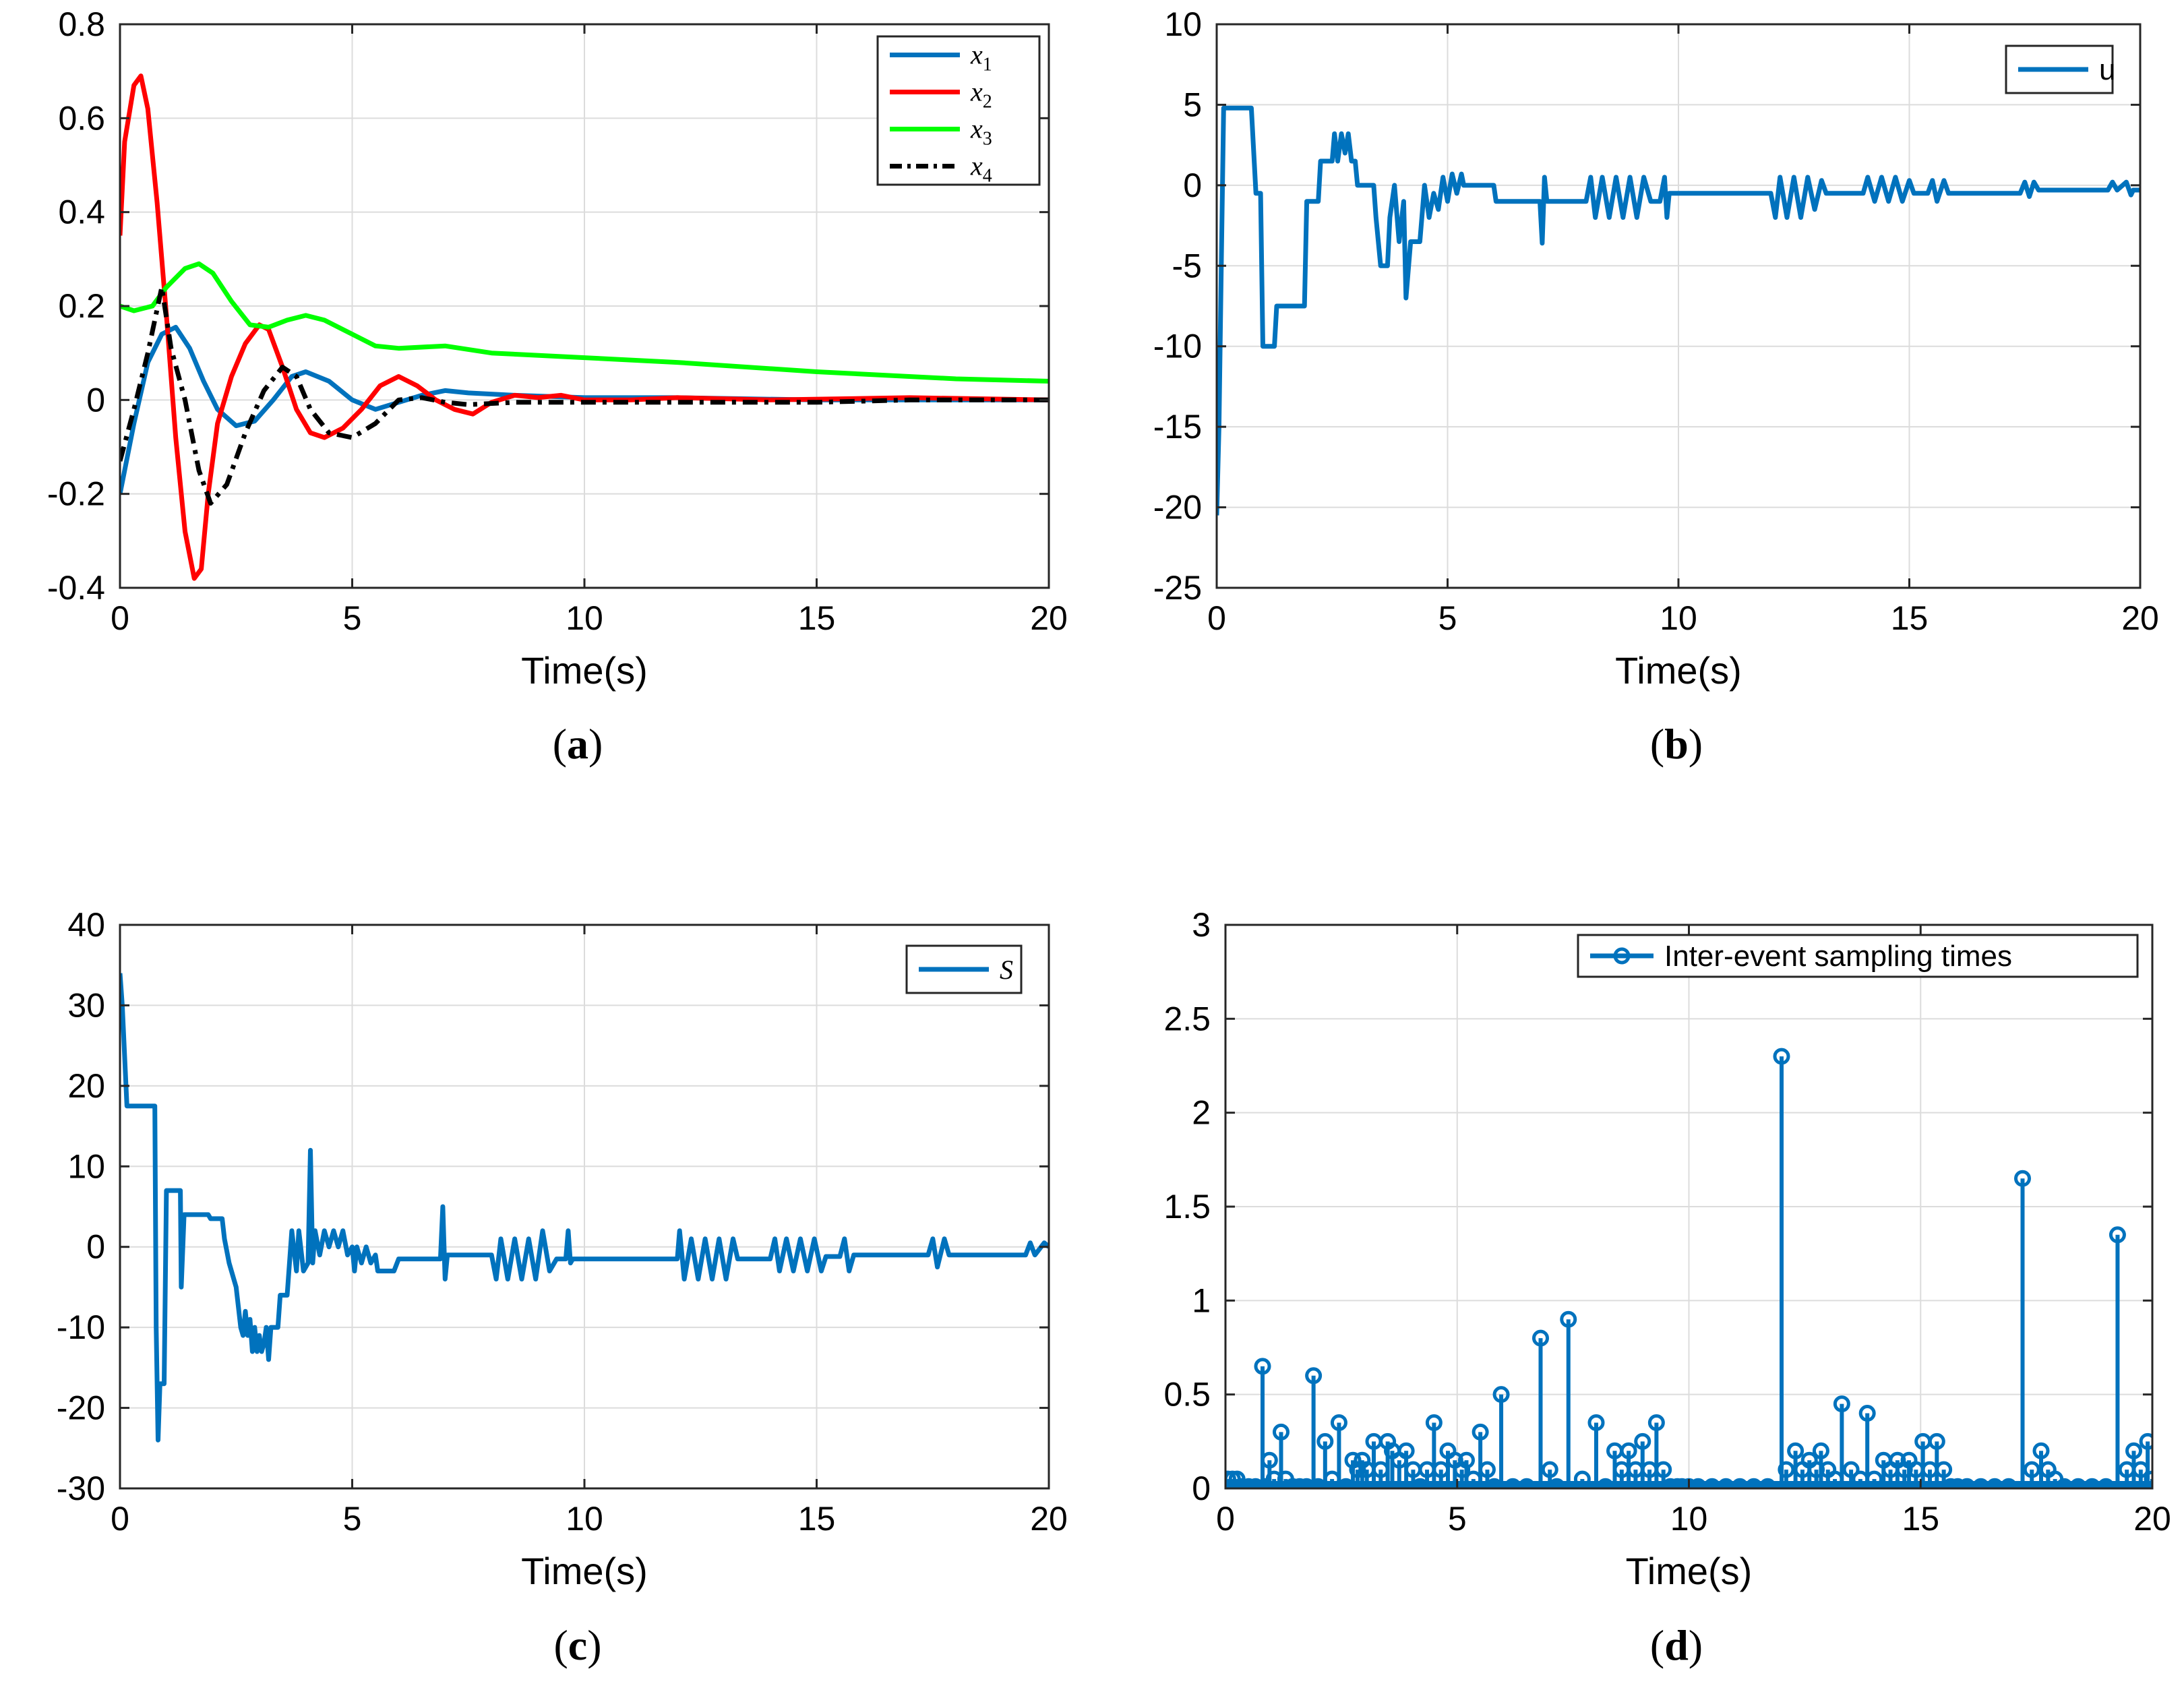 Image resolution: width=2184 pixels, height=1694 pixels. What do you see at coordinates (987, 140) in the screenshot?
I see `legend-label-subscript: 3` at bounding box center [987, 140].